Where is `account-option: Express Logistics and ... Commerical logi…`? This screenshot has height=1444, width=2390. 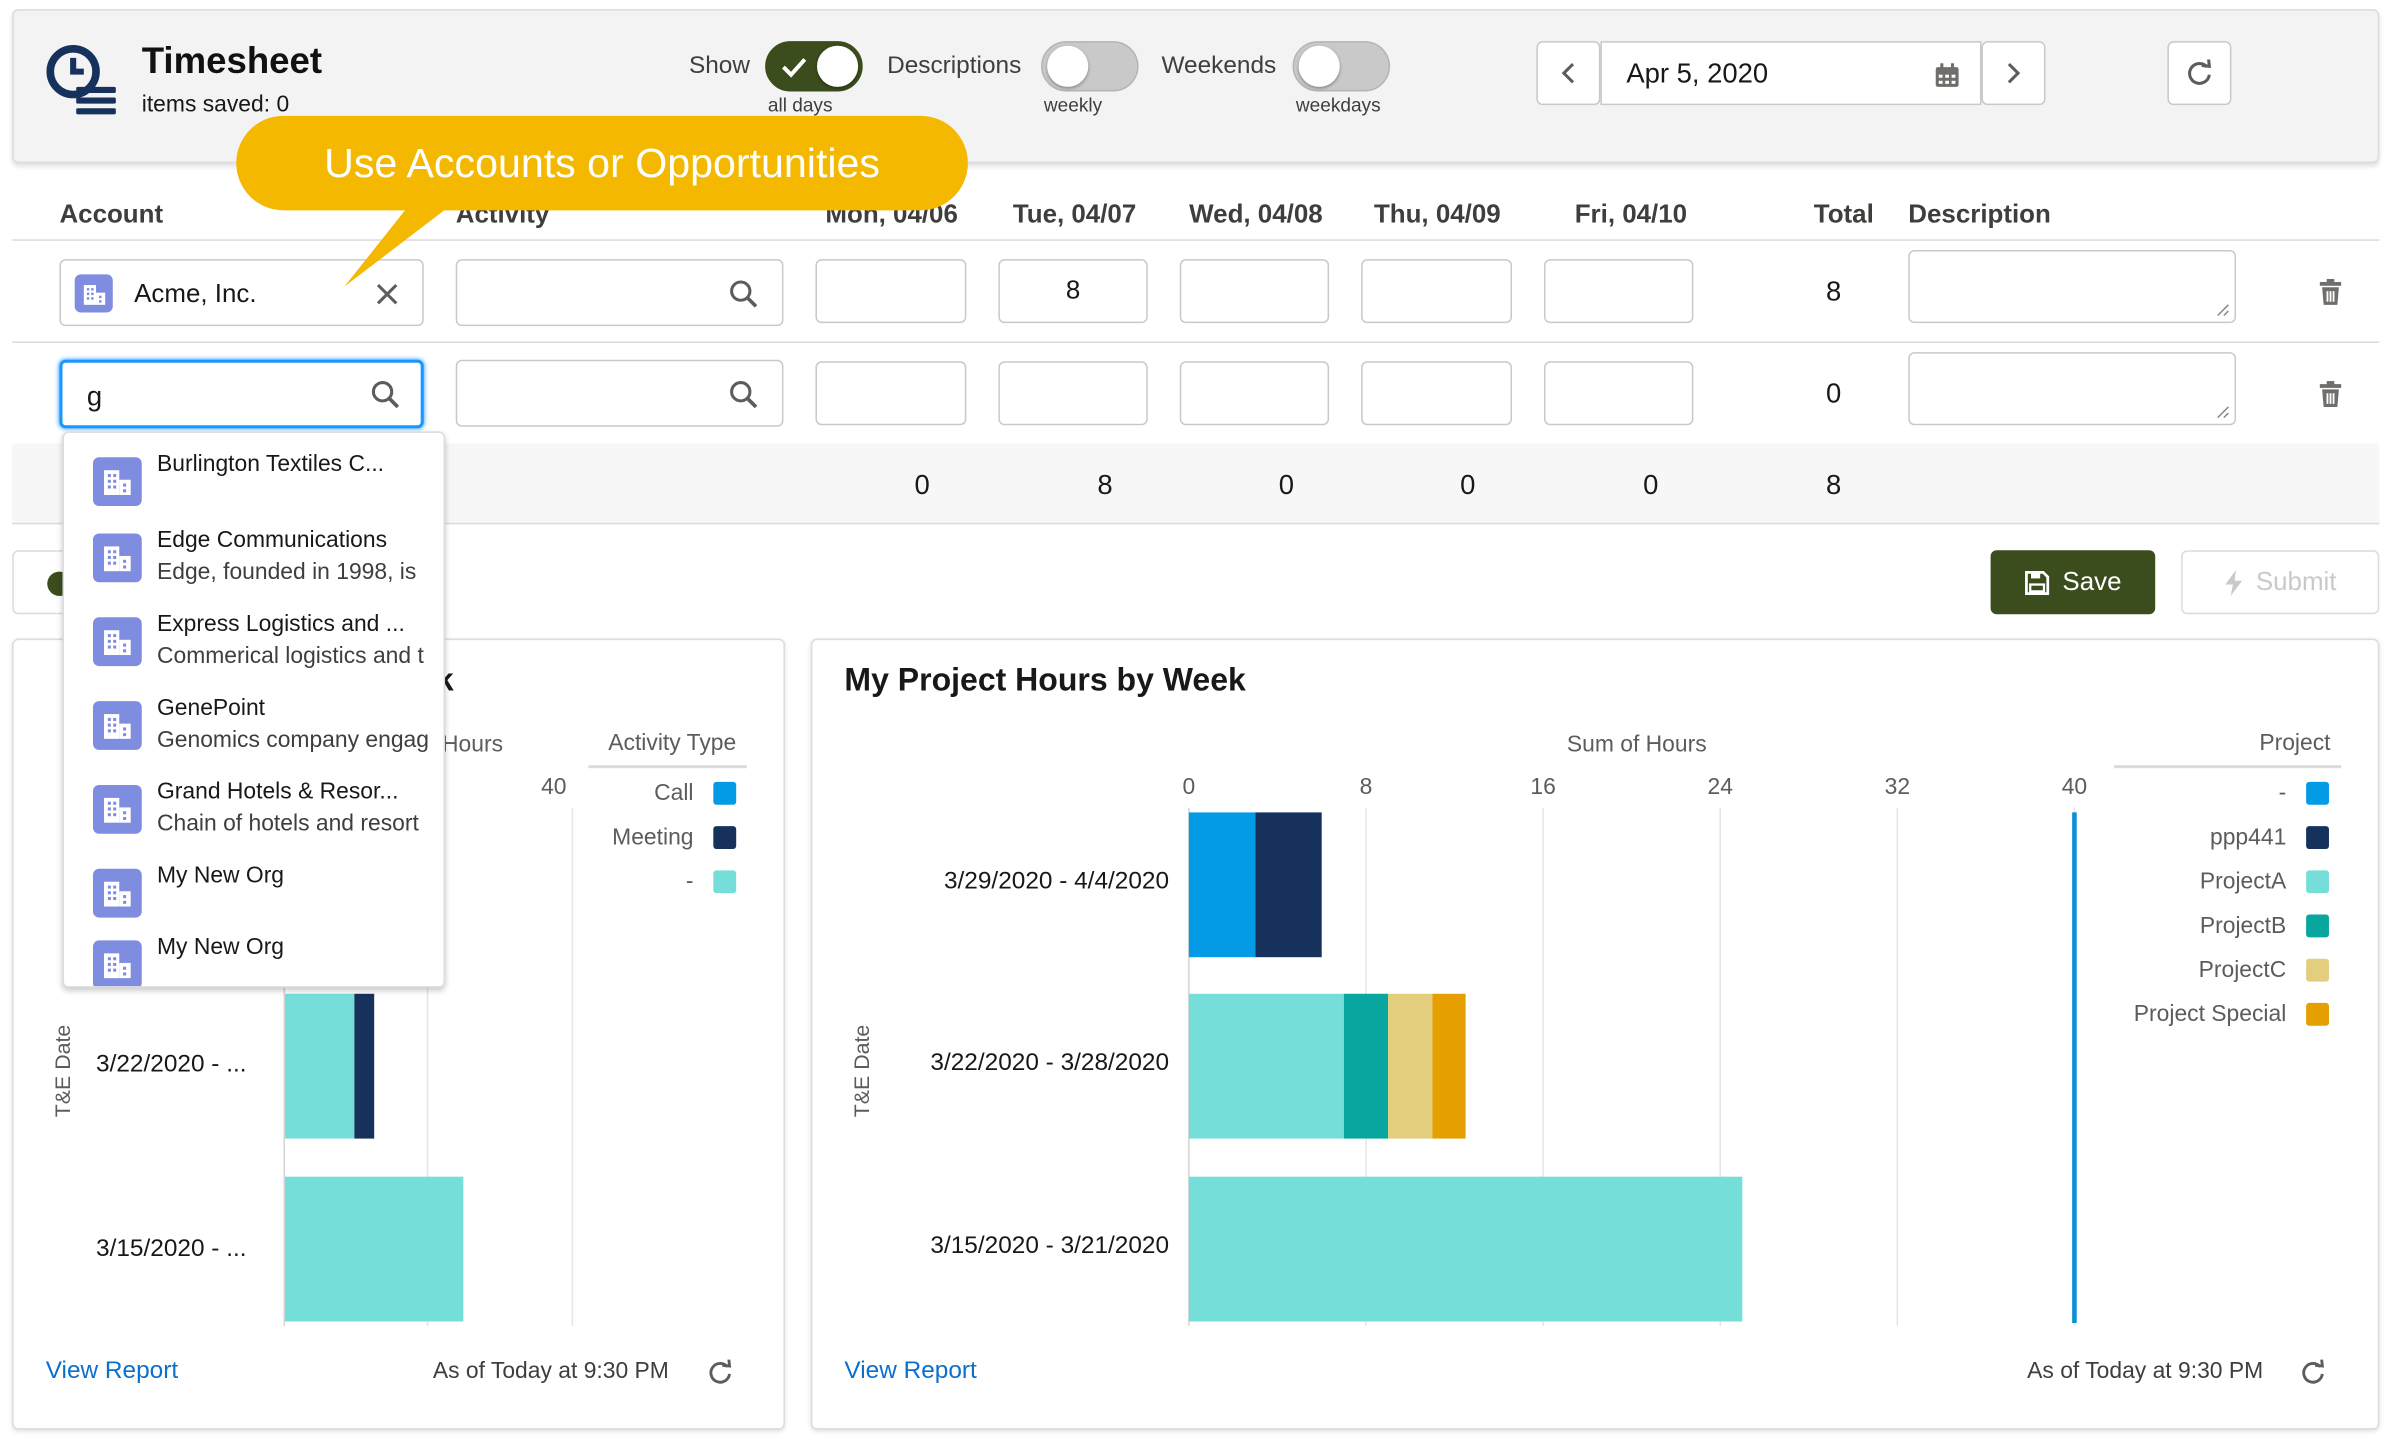
account-option: Express Logistics and ... Commerical logi… is located at coordinates (254, 637).